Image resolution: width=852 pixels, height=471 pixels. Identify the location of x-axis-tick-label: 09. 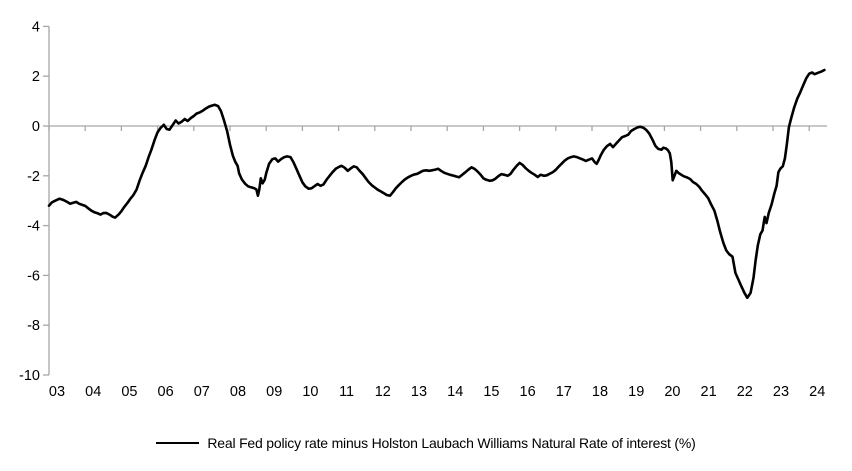
(274, 392).